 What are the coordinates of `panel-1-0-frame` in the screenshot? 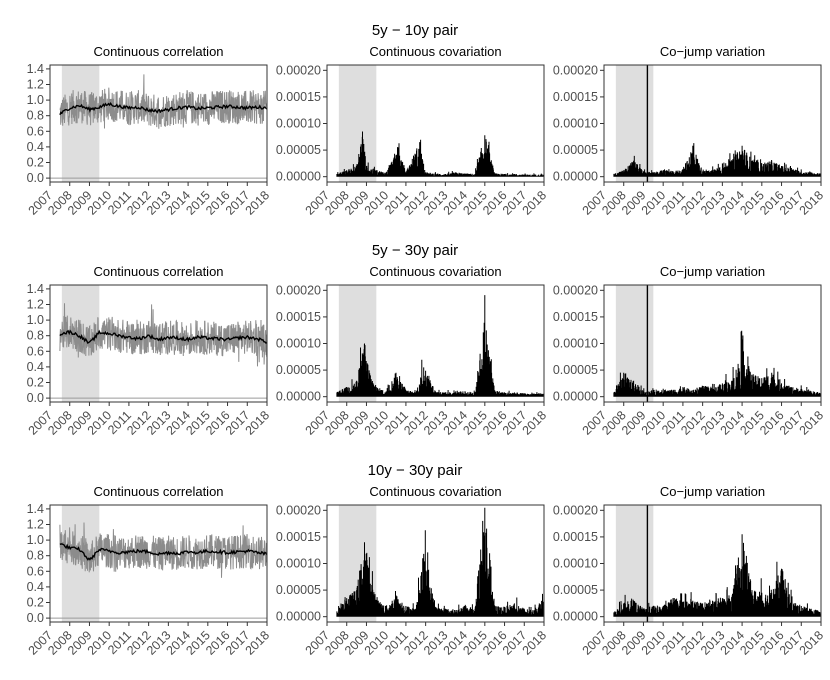 It's located at (158, 343).